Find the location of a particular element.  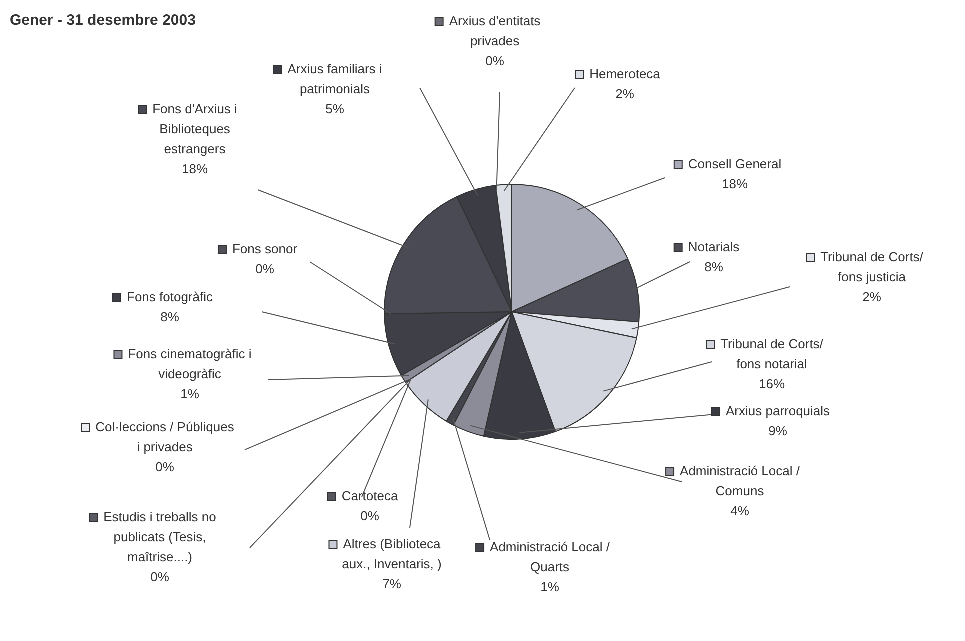

legend-label: Notarials is located at coordinates (714, 247).